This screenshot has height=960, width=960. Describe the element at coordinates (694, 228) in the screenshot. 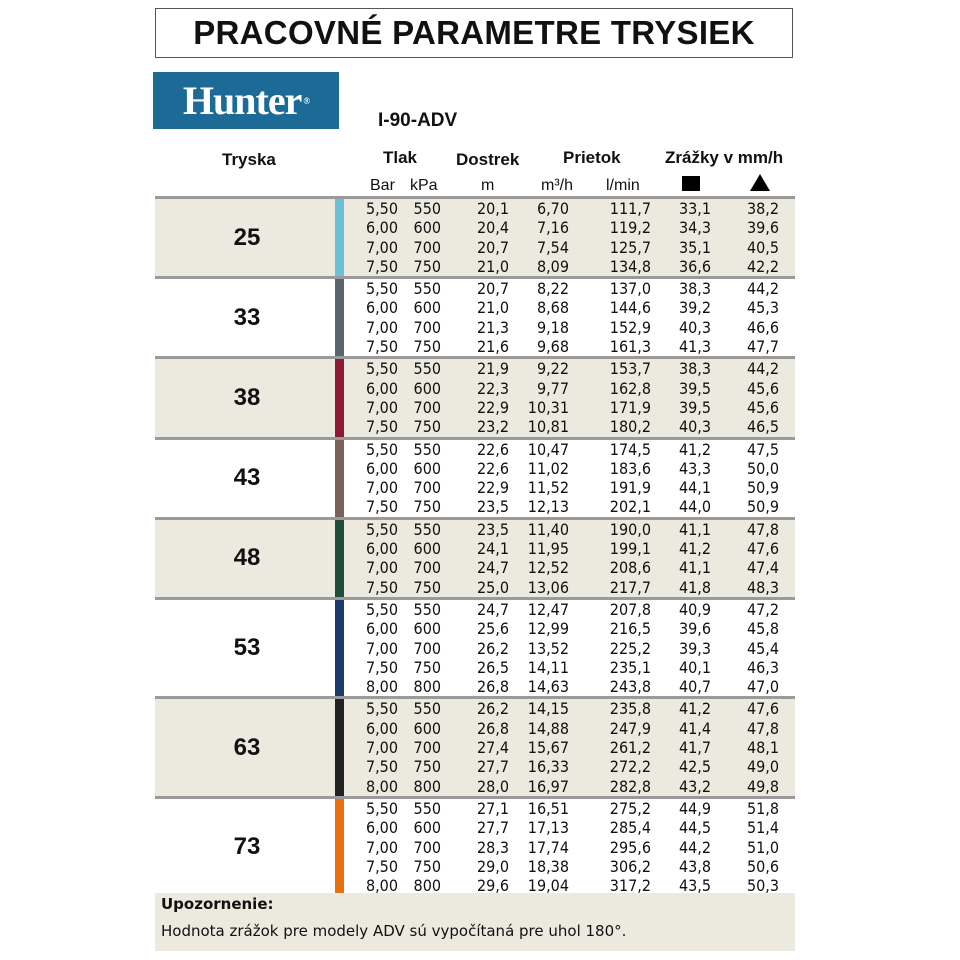

I see `cell-precip-square: 34,3` at that location.